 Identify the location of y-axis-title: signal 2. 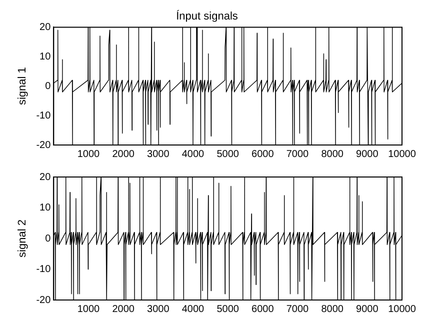
(22, 239).